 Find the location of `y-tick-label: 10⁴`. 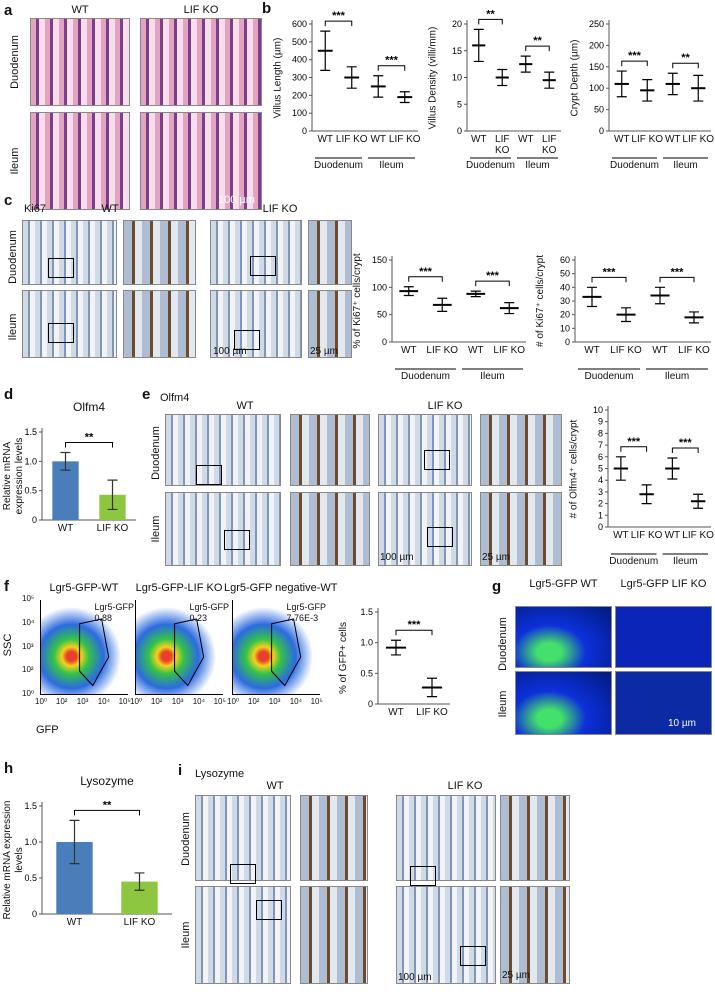

y-tick-label: 10⁴ is located at coordinates (28, 622).